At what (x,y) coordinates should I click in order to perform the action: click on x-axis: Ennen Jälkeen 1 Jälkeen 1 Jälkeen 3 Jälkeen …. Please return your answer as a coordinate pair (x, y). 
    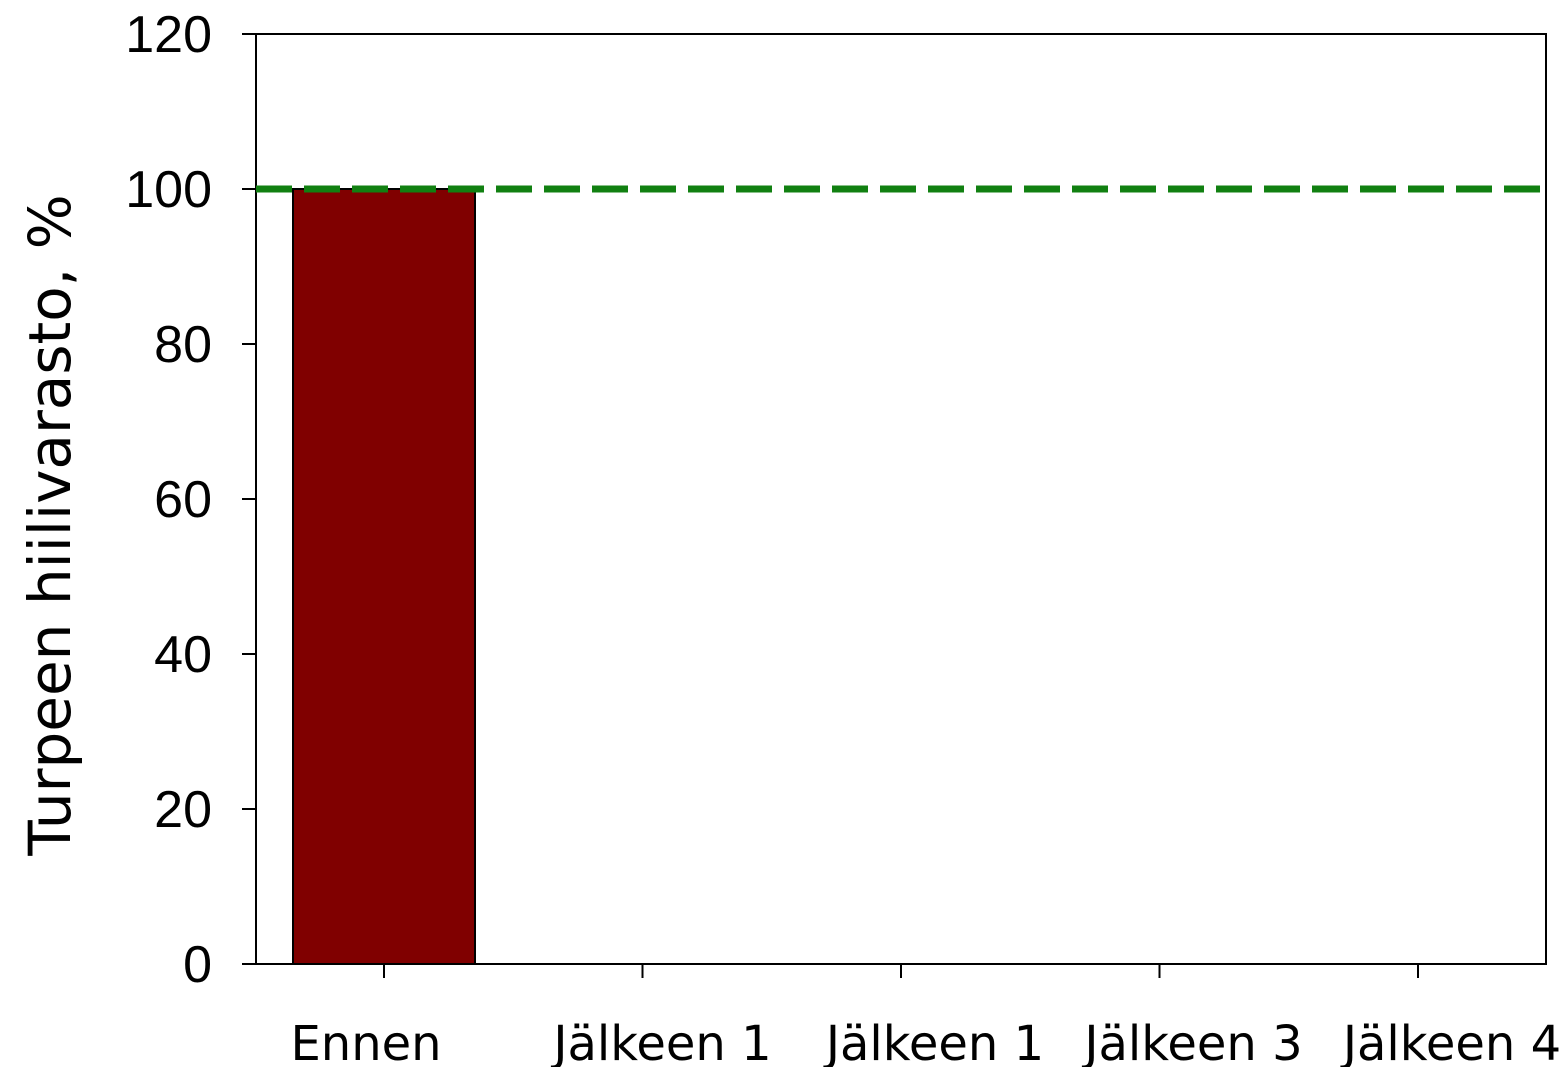
    Looking at the image, I should click on (925, 1015).